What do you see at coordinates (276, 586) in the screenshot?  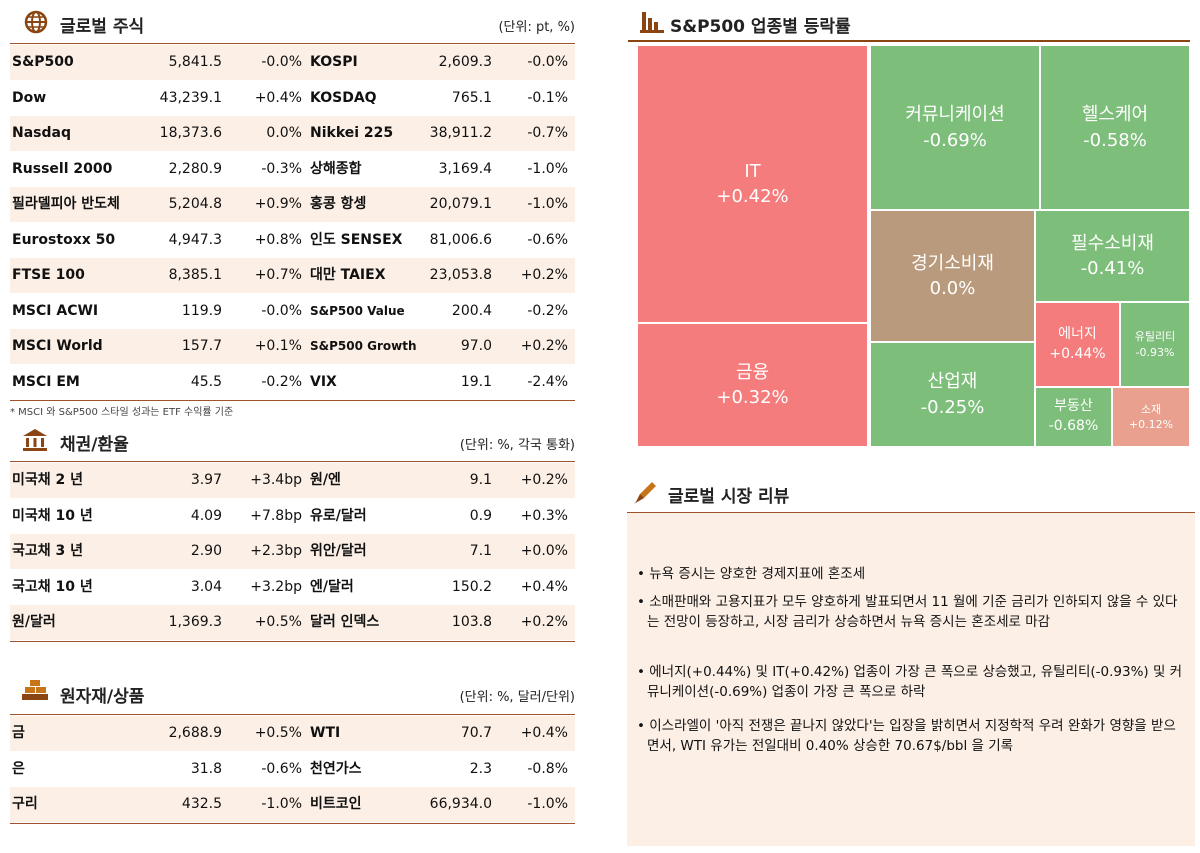 I see `table-cell: +3.2bp` at bounding box center [276, 586].